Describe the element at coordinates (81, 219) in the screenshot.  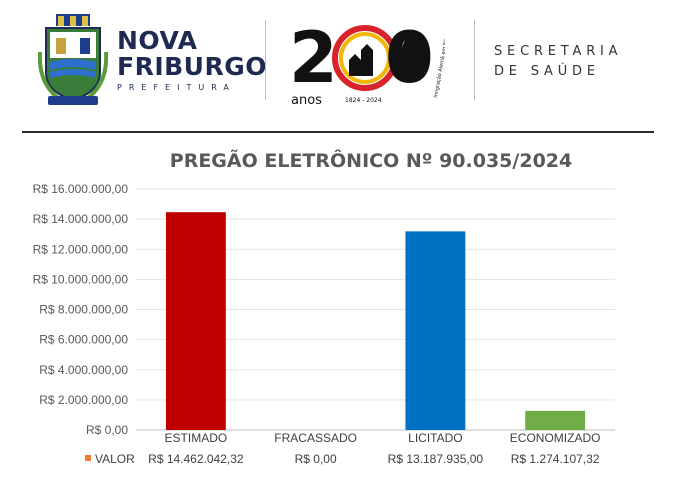
I see `y-tick-label: R$ 14.000.000,00` at that location.